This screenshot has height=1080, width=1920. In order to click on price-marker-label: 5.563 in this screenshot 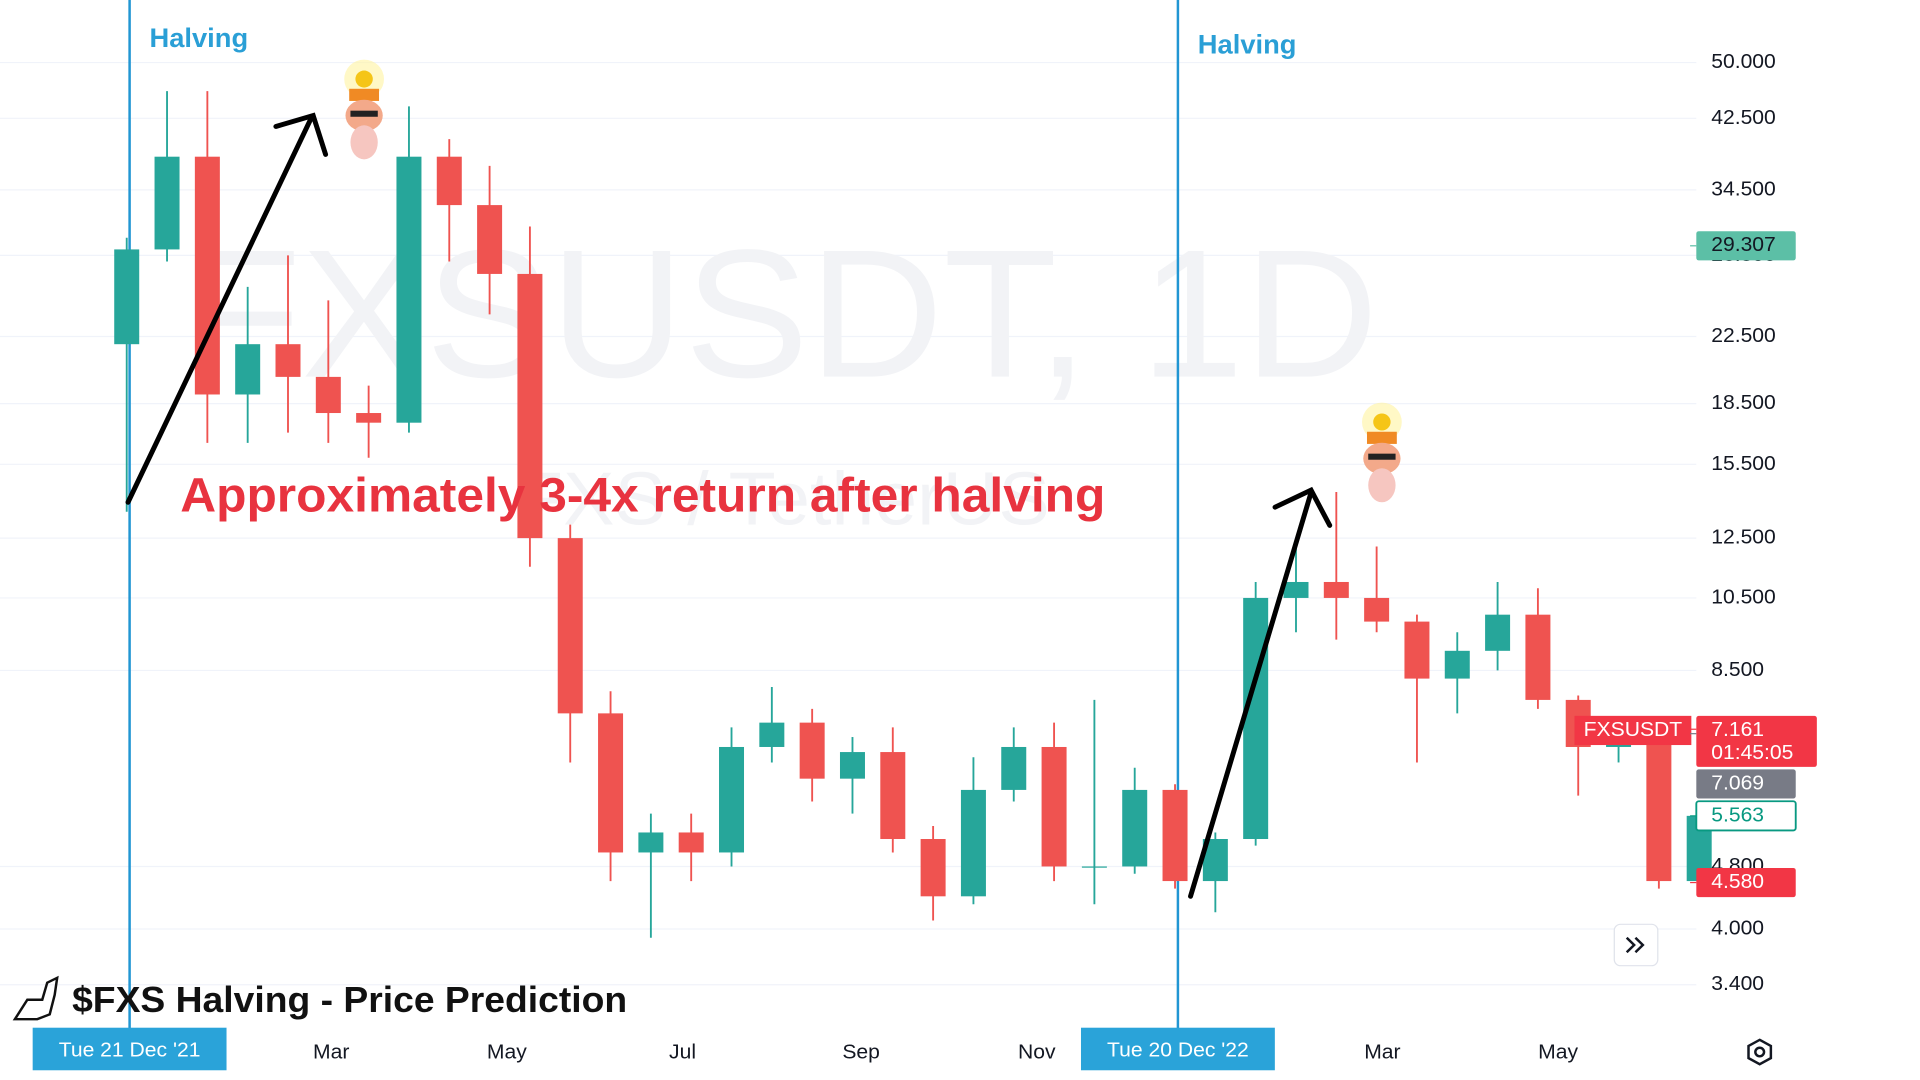, I will do `click(1737, 815)`.